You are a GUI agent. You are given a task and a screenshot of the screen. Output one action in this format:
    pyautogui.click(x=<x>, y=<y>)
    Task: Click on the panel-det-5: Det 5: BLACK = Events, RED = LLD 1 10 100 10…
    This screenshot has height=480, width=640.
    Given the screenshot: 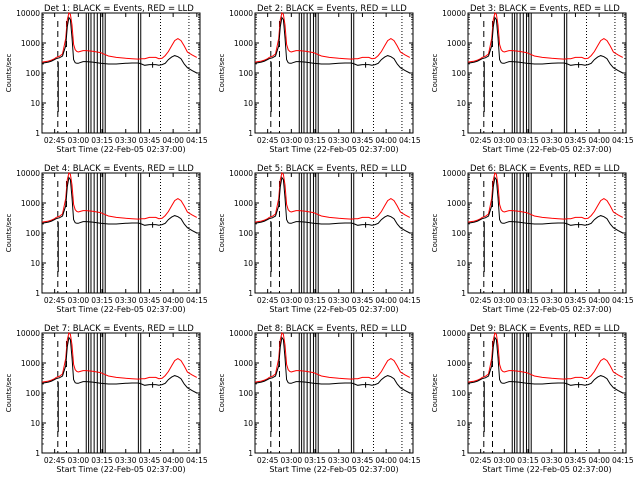 What is the action you would take?
    pyautogui.click(x=319, y=239)
    